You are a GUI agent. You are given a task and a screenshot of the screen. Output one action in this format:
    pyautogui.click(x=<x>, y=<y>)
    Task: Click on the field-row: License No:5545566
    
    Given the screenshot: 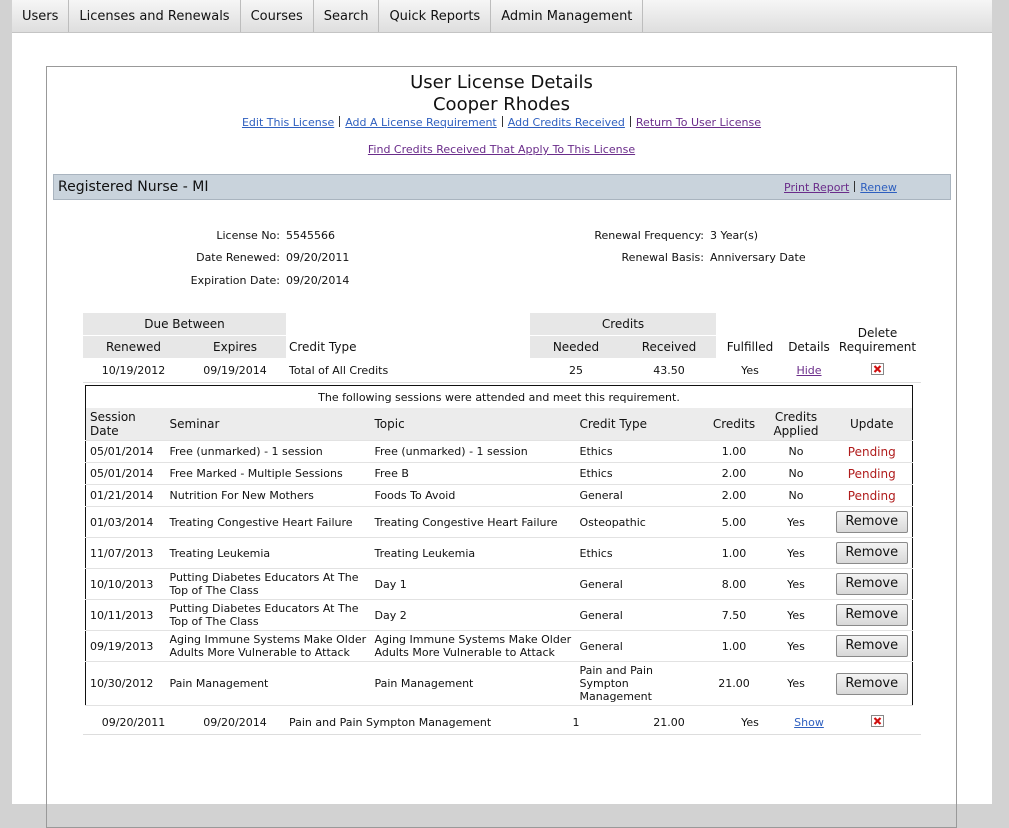 What is the action you would take?
    pyautogui.click(x=253, y=235)
    